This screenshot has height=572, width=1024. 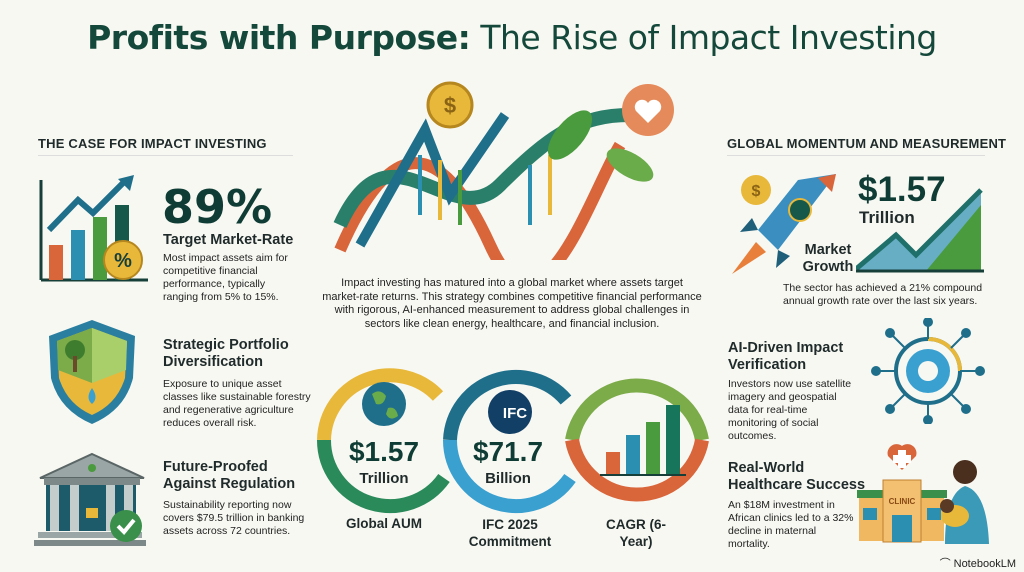 What do you see at coordinates (923, 494) in the screenshot?
I see `clinic-mother-icon: CLINIC` at bounding box center [923, 494].